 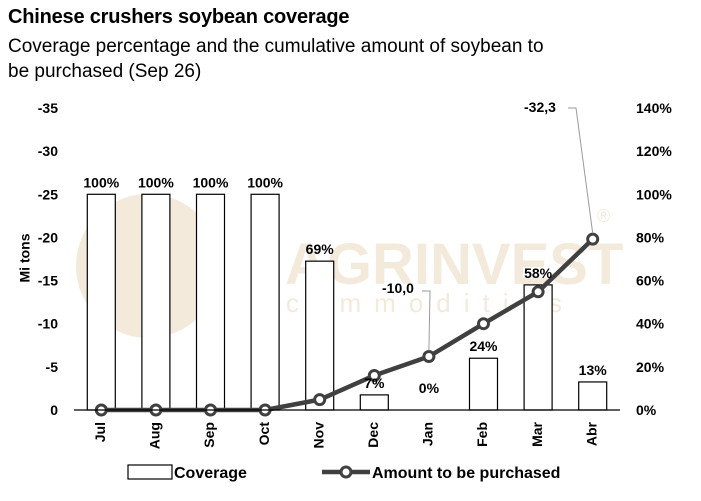 I want to click on x-tick-label: Sep, so click(x=209, y=435).